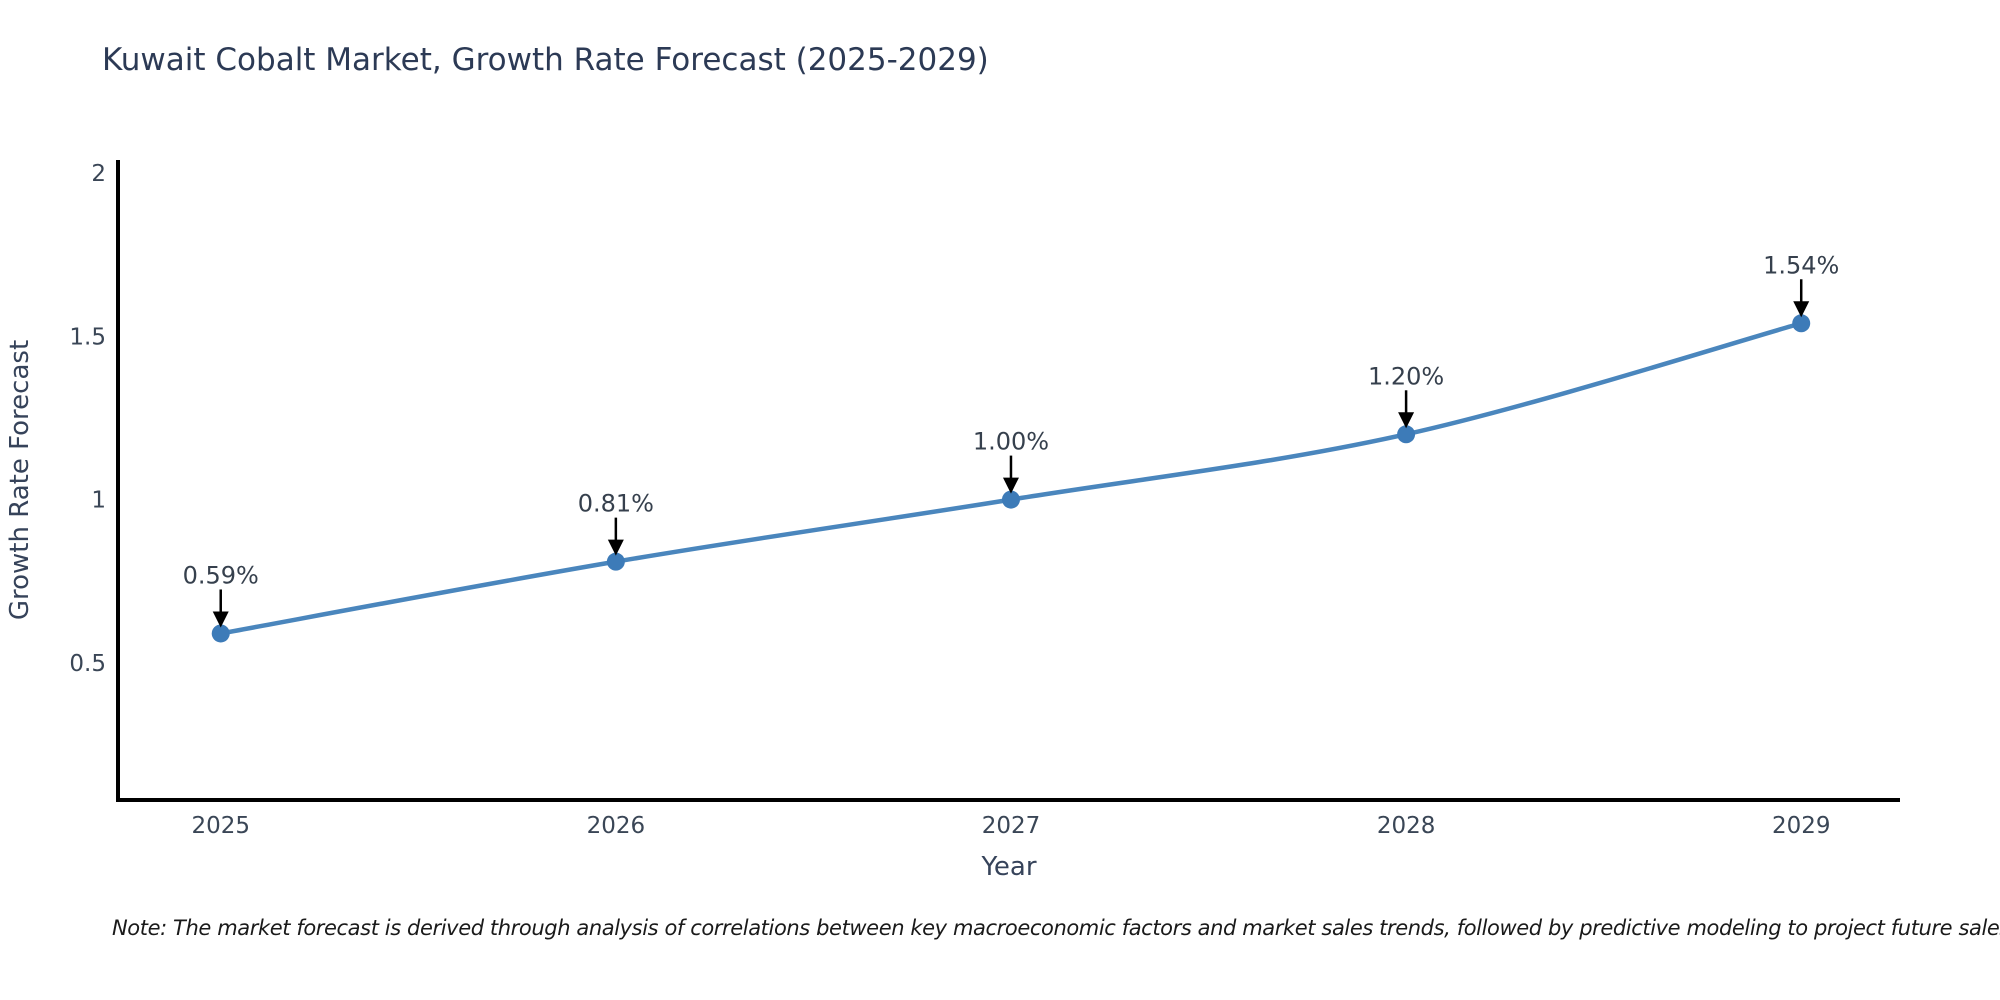 Image resolution: width=2000 pixels, height=1000 pixels. What do you see at coordinates (1008, 867) in the screenshot?
I see `x-axis-title: Year` at bounding box center [1008, 867].